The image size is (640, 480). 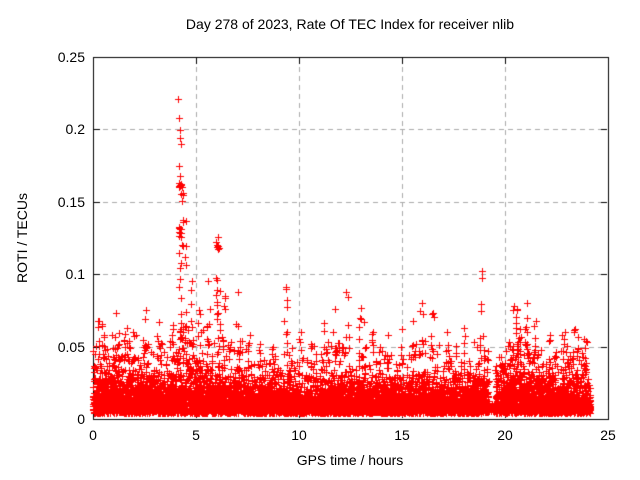 What do you see at coordinates (71, 347) in the screenshot?
I see `y-tick-label-005: 0.05` at bounding box center [71, 347].